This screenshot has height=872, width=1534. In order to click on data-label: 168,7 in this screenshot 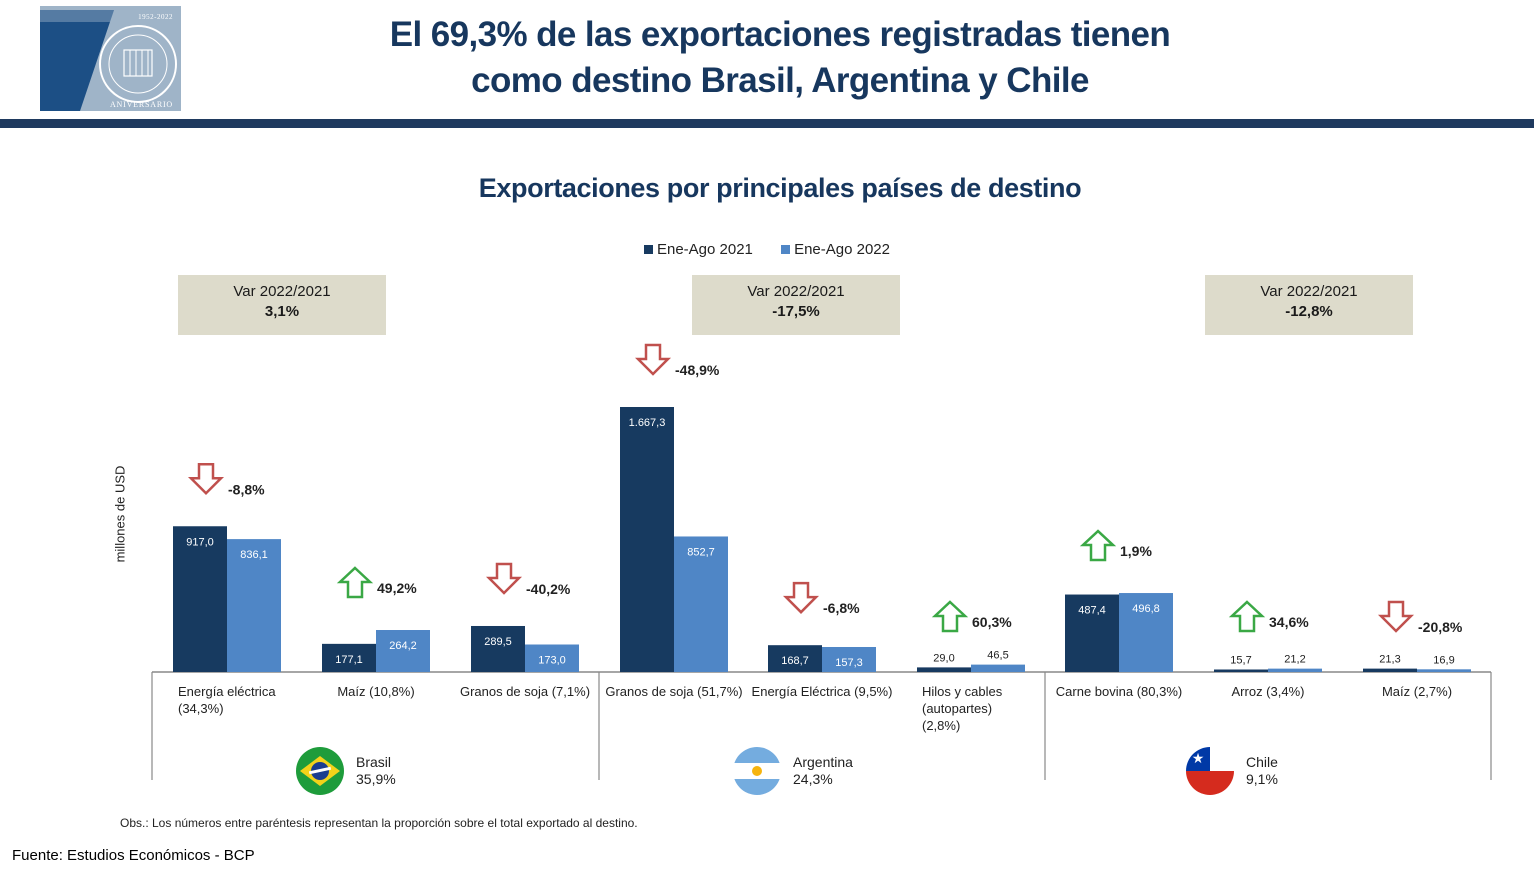, I will do `click(795, 661)`.